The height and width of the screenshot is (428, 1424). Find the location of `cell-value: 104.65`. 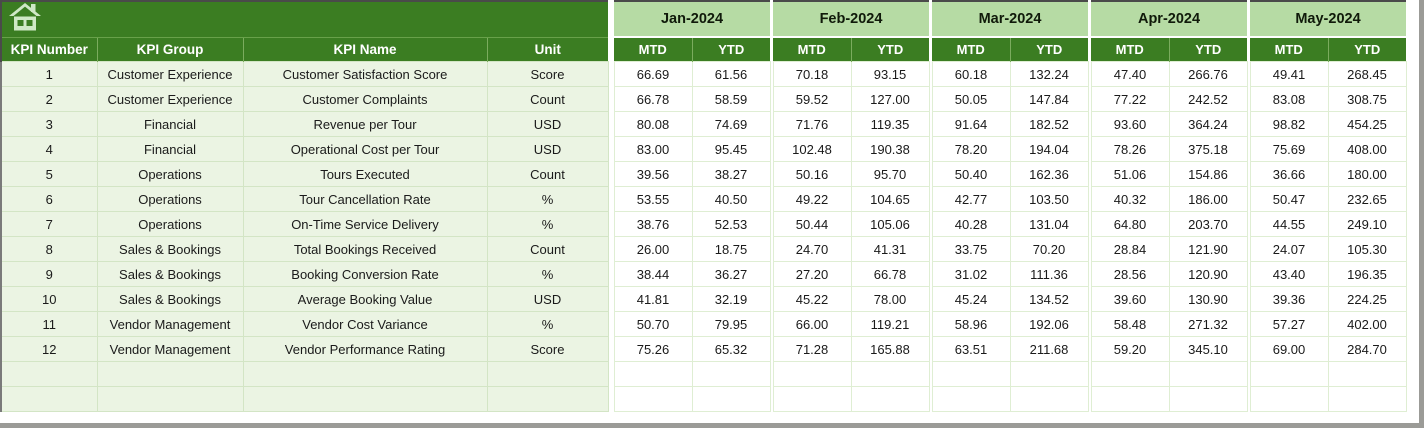

cell-value: 104.65 is located at coordinates (890, 199).